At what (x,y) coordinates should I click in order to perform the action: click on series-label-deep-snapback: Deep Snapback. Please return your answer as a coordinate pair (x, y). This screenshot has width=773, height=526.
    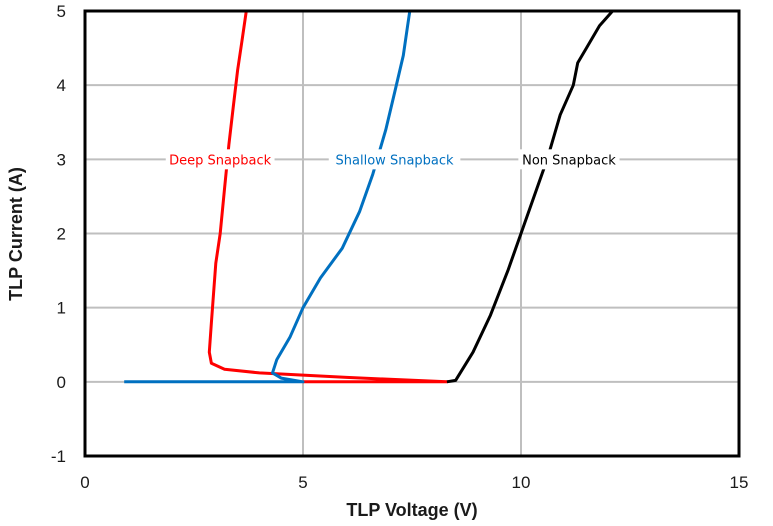
    Looking at the image, I should click on (220, 160).